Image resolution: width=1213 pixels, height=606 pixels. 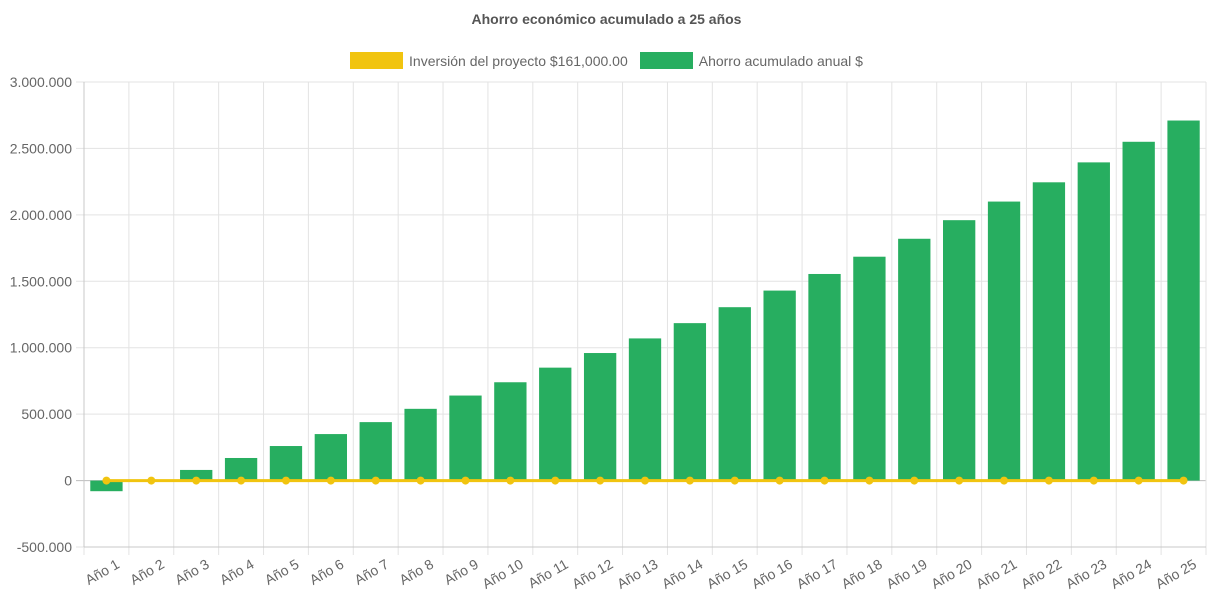 What do you see at coordinates (666, 60) in the screenshot?
I see `legend-swatch-savings` at bounding box center [666, 60].